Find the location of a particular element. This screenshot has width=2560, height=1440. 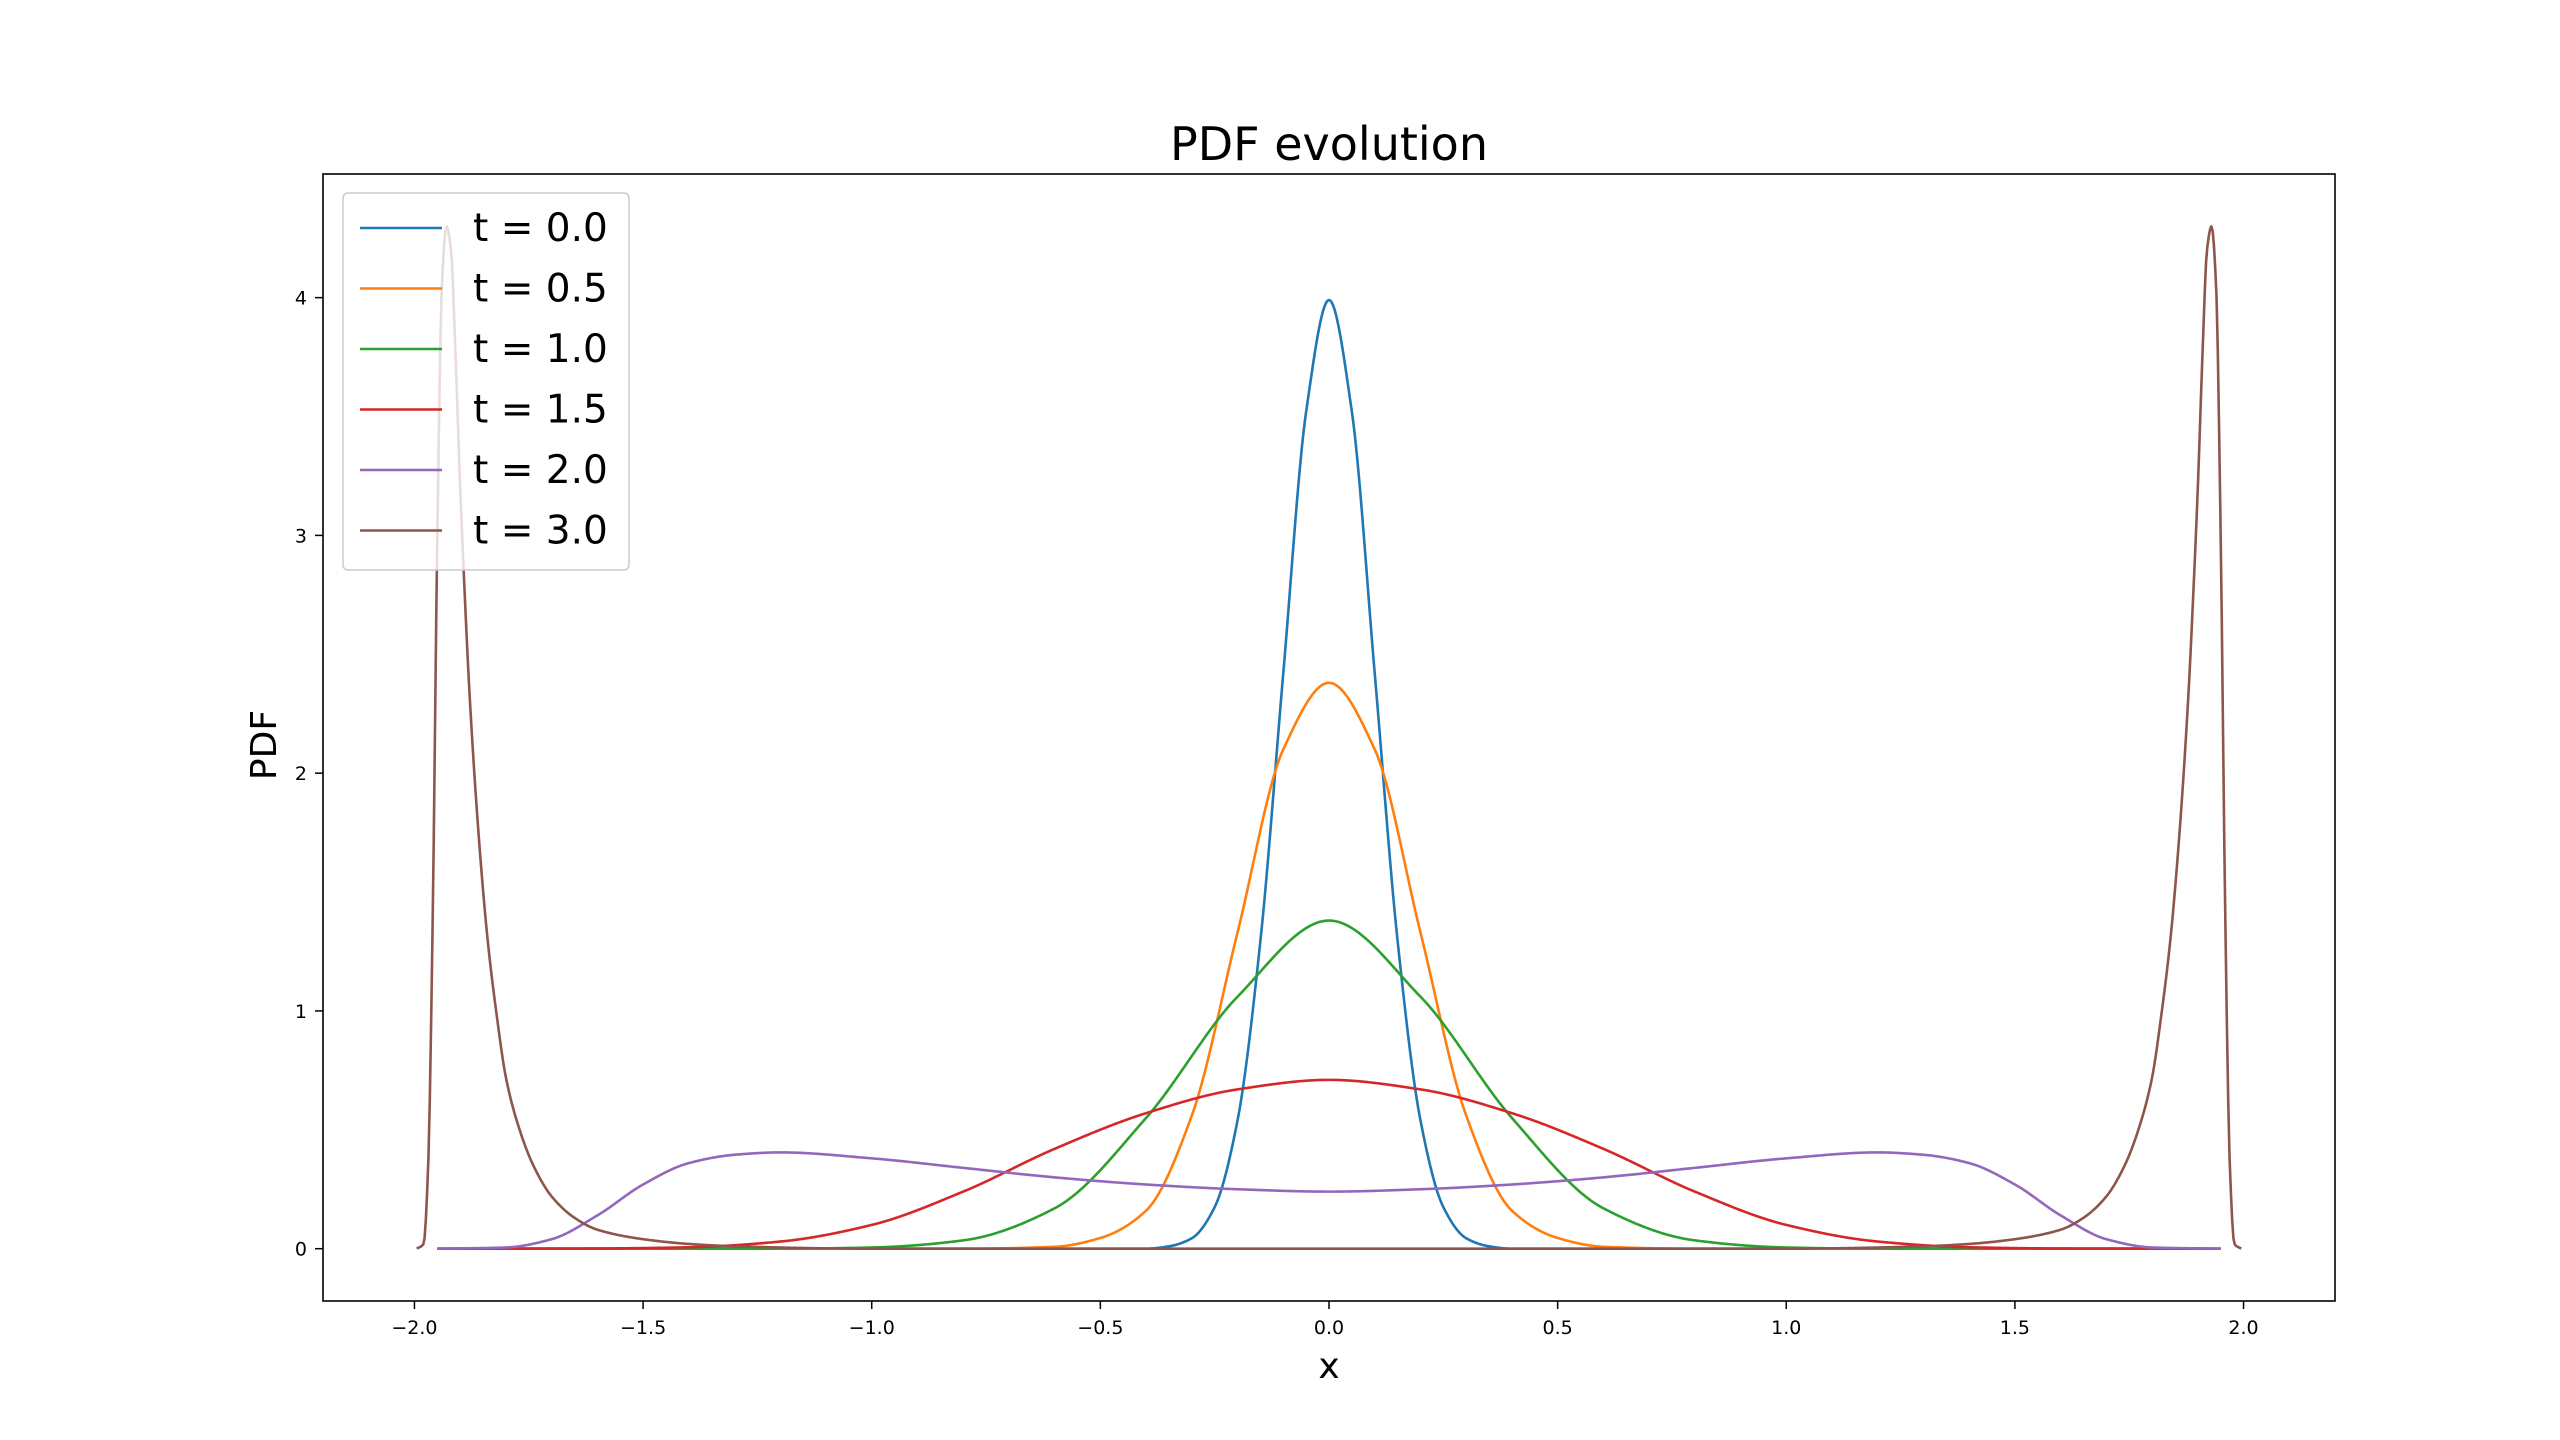

x-tick-label: 1.5 is located at coordinates (2015, 1328).